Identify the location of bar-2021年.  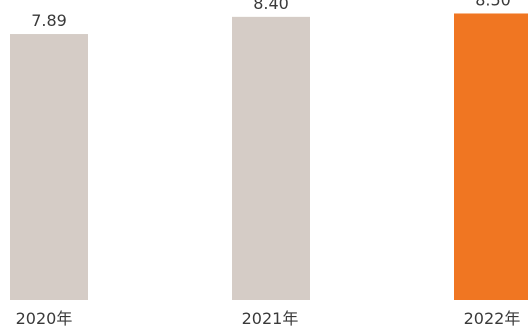
(271, 158).